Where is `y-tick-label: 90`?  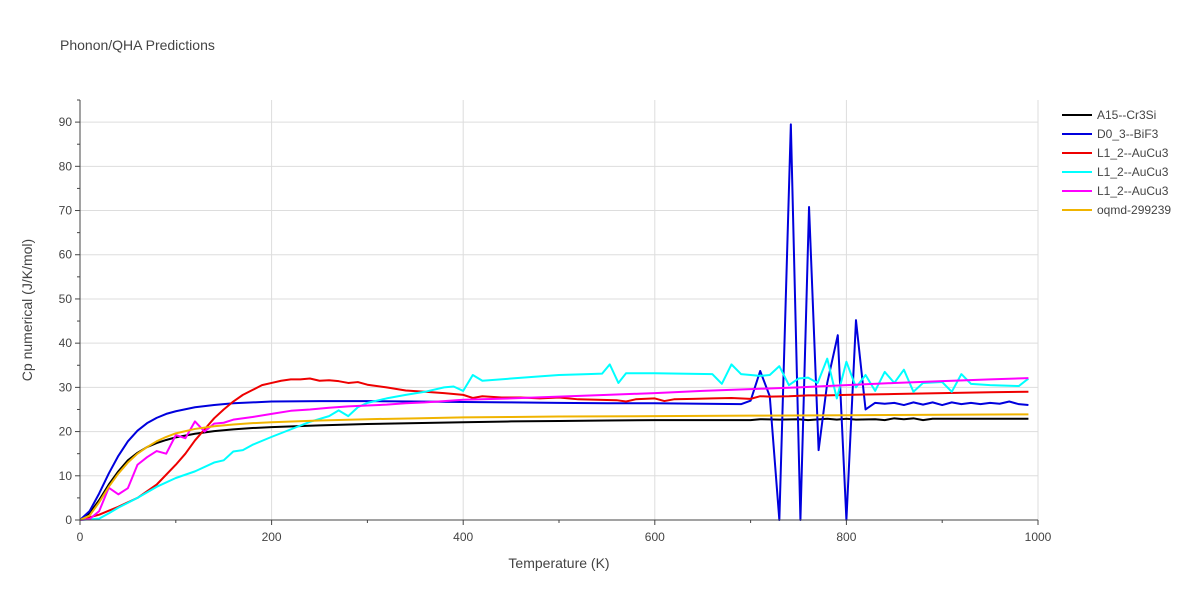 y-tick-label: 90 is located at coordinates (66, 122).